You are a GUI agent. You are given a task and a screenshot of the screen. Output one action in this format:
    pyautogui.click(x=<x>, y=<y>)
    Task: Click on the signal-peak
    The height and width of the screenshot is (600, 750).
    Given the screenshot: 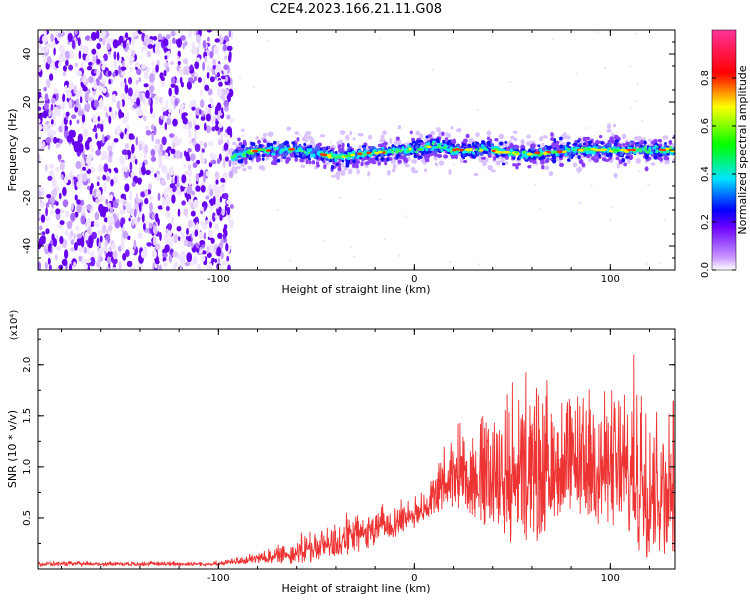 What is the action you would take?
    pyautogui.click(x=660, y=149)
    